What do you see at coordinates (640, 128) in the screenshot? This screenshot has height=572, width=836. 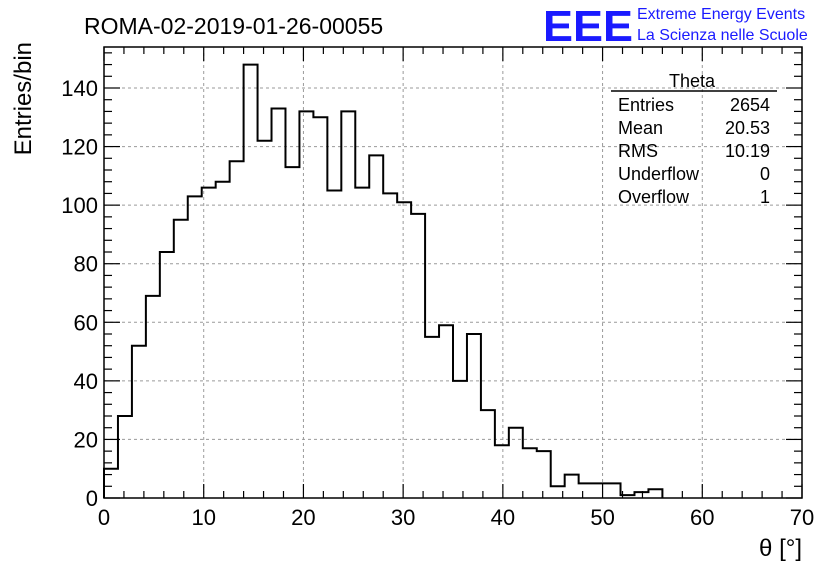 I see `stats-row-label: Mean` at bounding box center [640, 128].